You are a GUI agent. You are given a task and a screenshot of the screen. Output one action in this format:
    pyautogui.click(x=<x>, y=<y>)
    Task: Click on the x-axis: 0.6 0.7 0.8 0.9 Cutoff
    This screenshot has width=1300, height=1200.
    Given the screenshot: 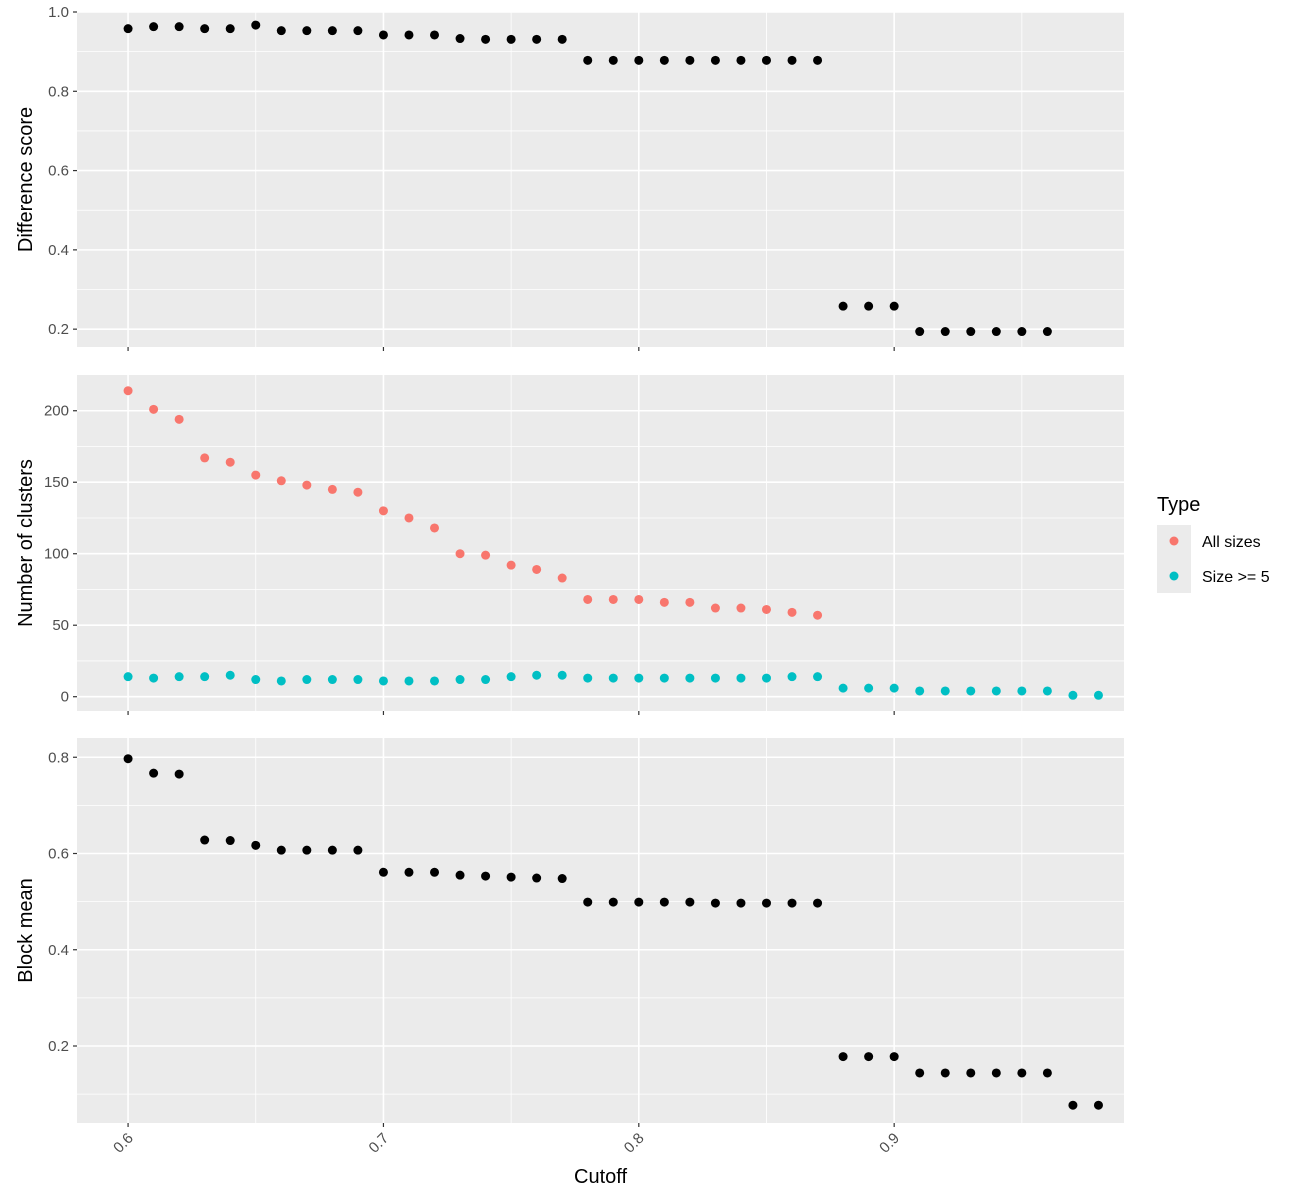 What is the action you would take?
    pyautogui.click(x=506, y=1159)
    